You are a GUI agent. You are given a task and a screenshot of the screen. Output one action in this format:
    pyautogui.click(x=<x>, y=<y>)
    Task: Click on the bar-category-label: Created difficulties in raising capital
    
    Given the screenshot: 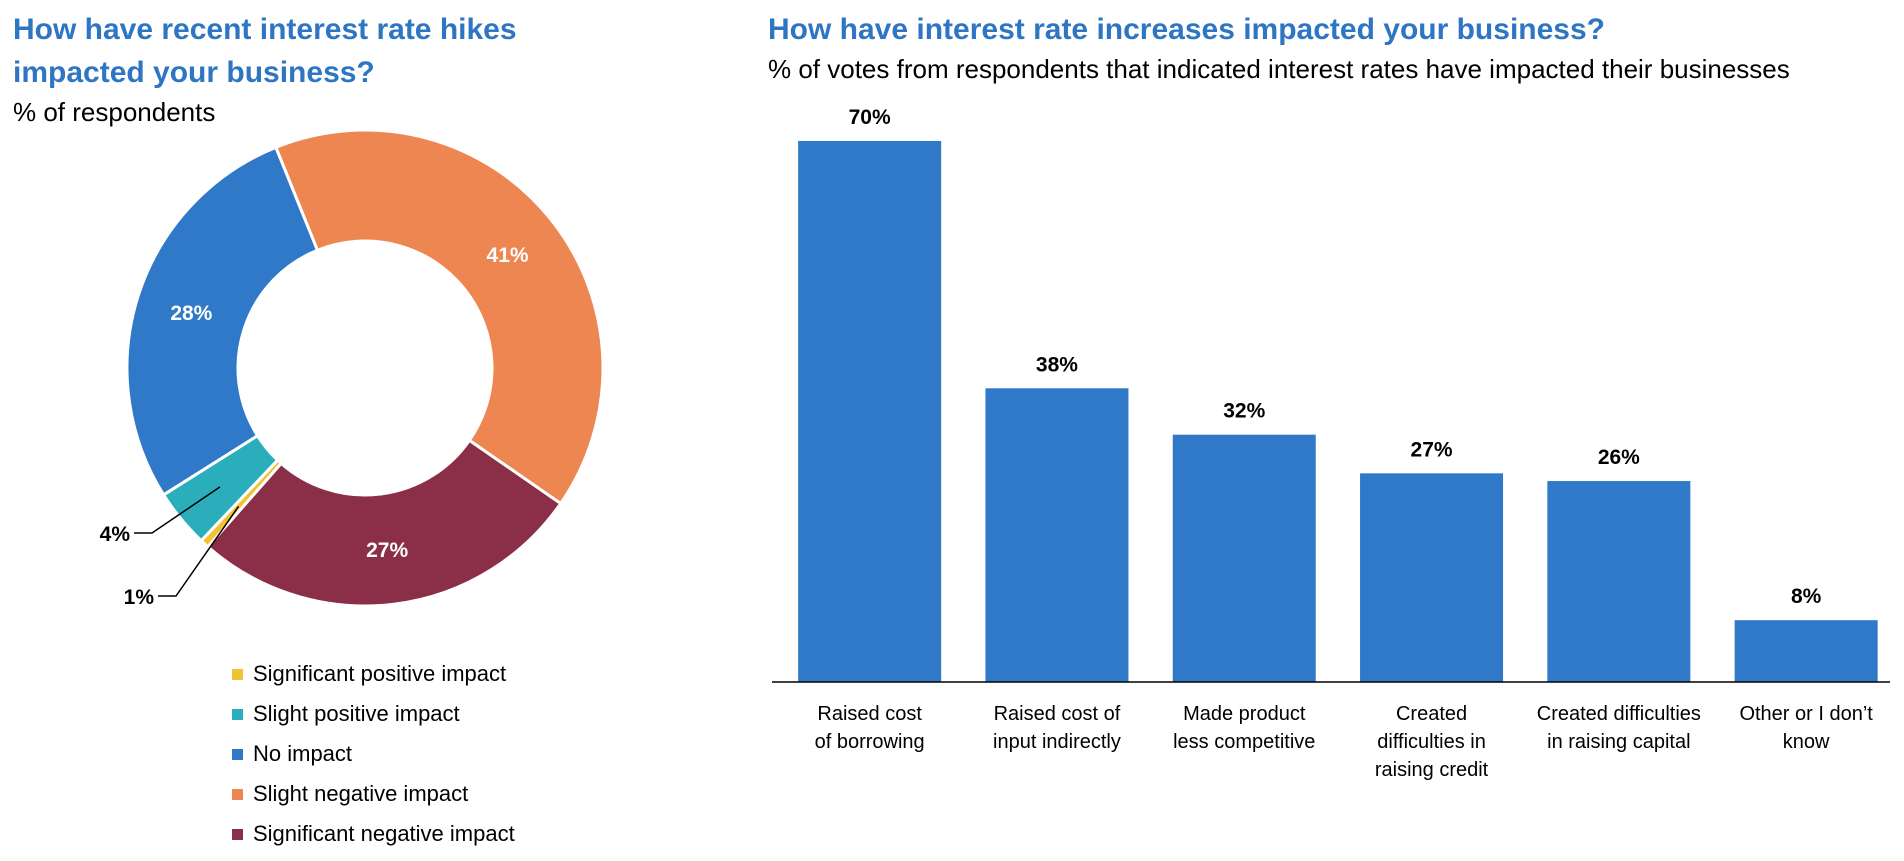 What is the action you would take?
    pyautogui.click(x=1619, y=728)
    